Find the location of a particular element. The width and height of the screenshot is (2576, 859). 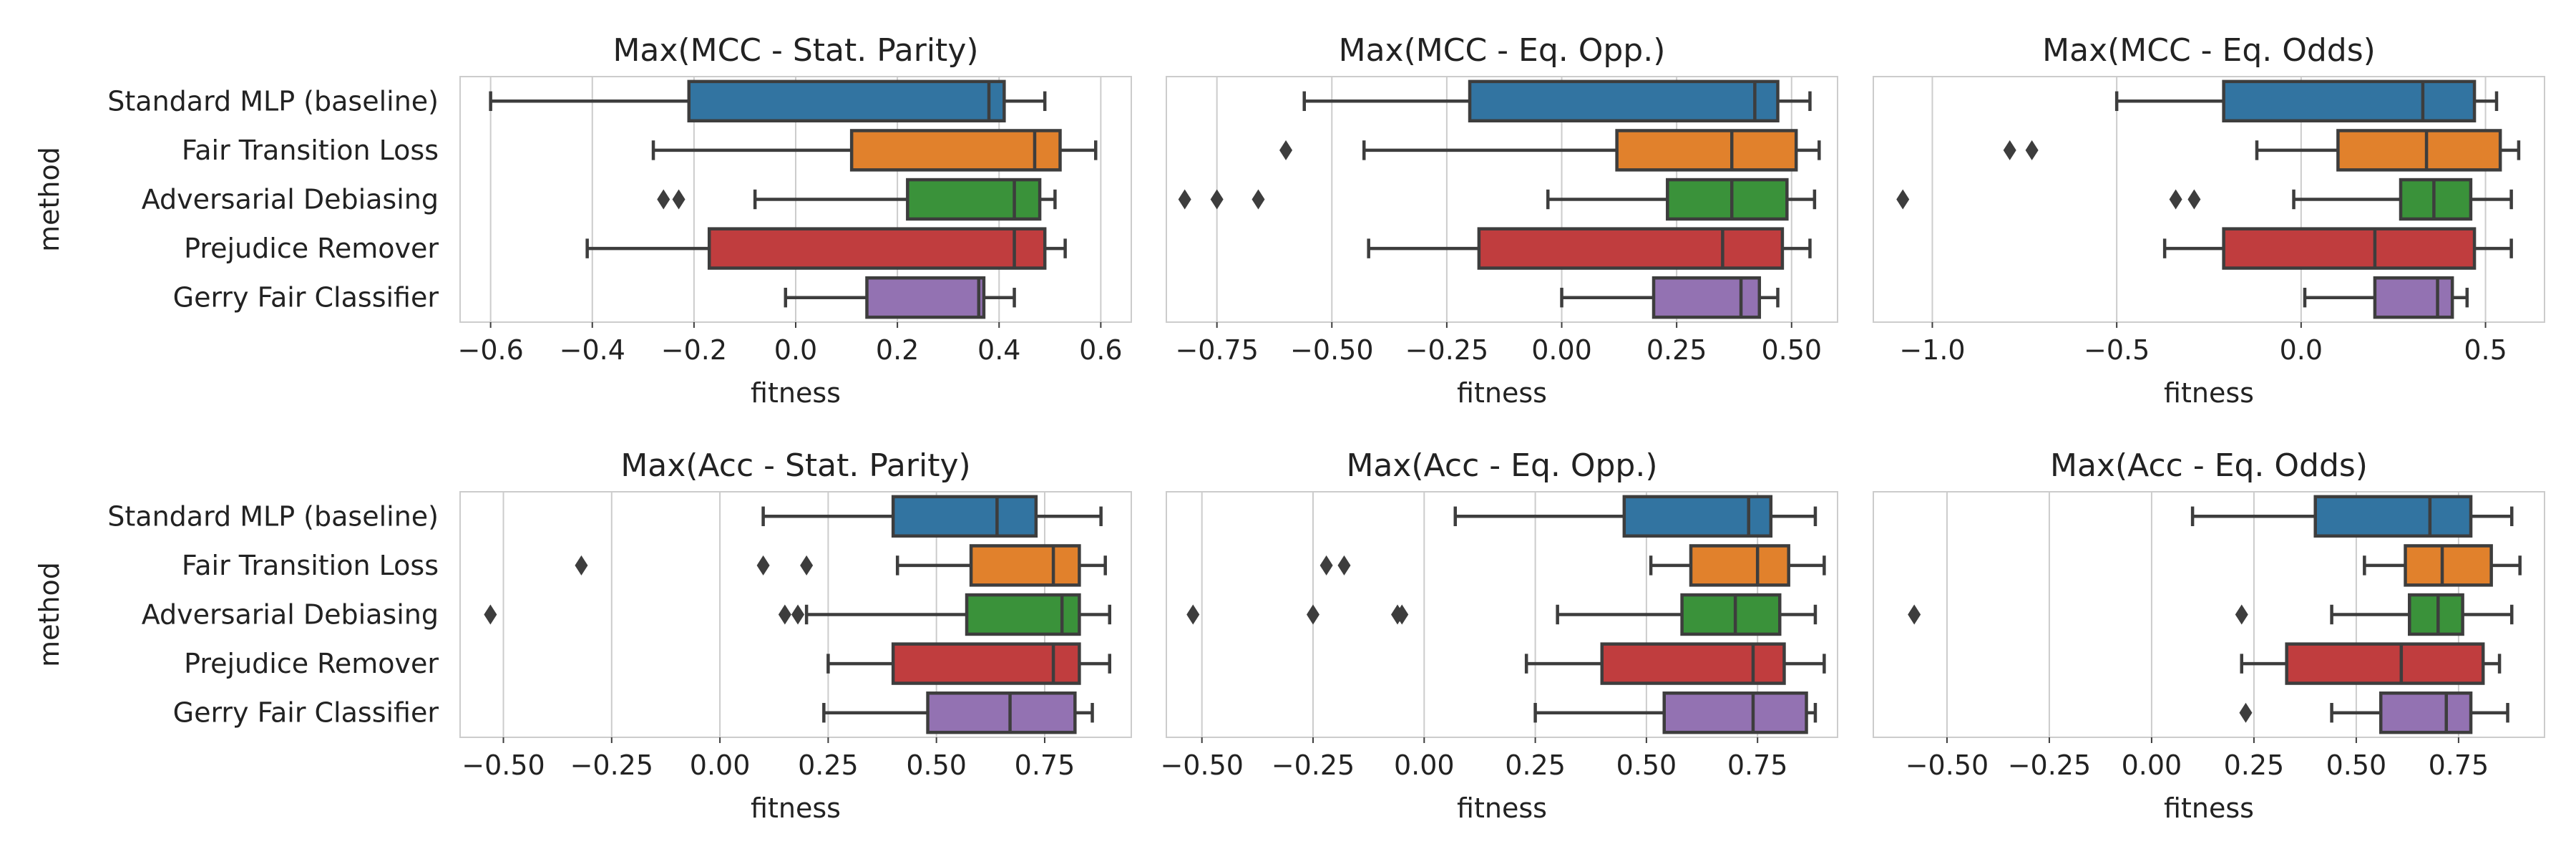

x-tick-label: −0.4 is located at coordinates (592, 350).